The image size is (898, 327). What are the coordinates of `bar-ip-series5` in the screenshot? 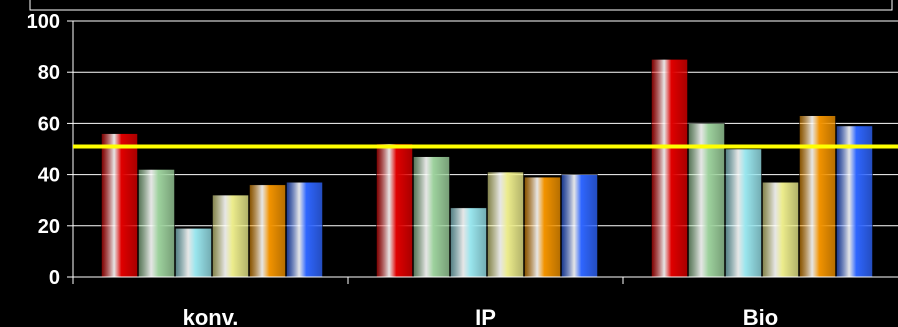 It's located at (542, 227).